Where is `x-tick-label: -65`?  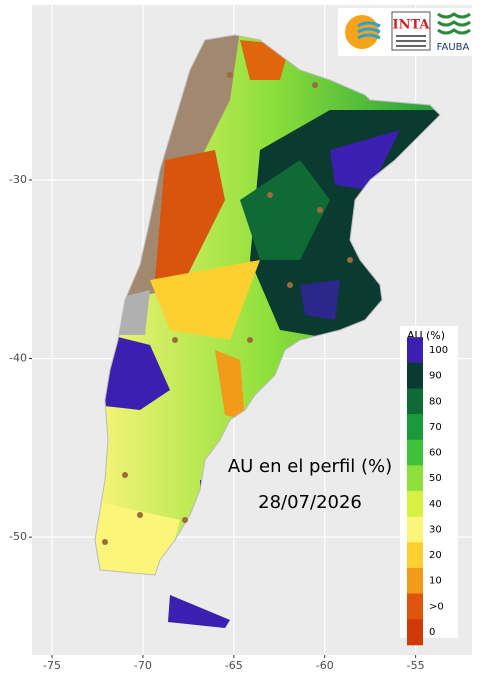 x-tick-label: -65 is located at coordinates (234, 665).